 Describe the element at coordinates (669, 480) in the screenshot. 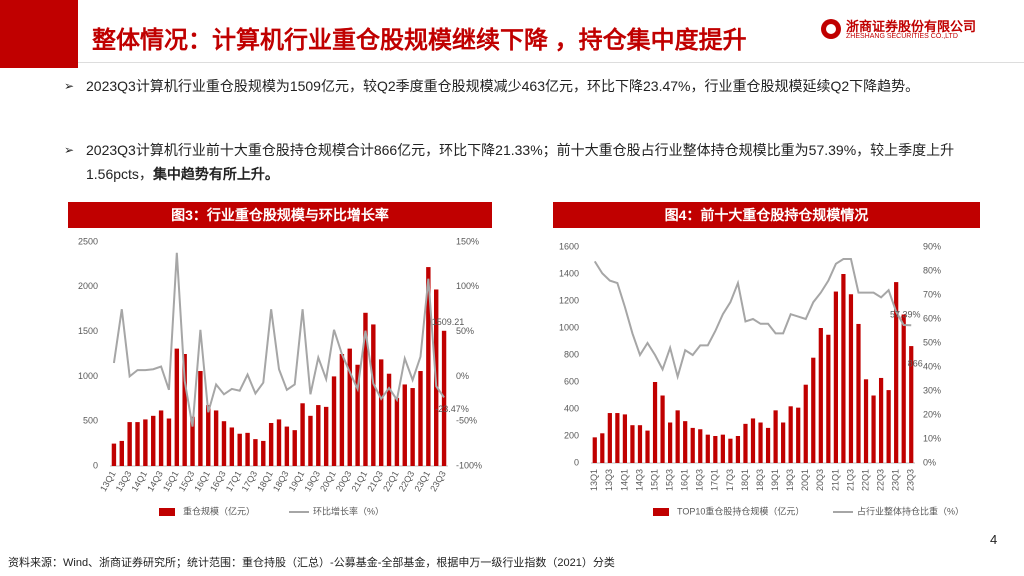

I see `x-tick-label: 15Q3` at that location.